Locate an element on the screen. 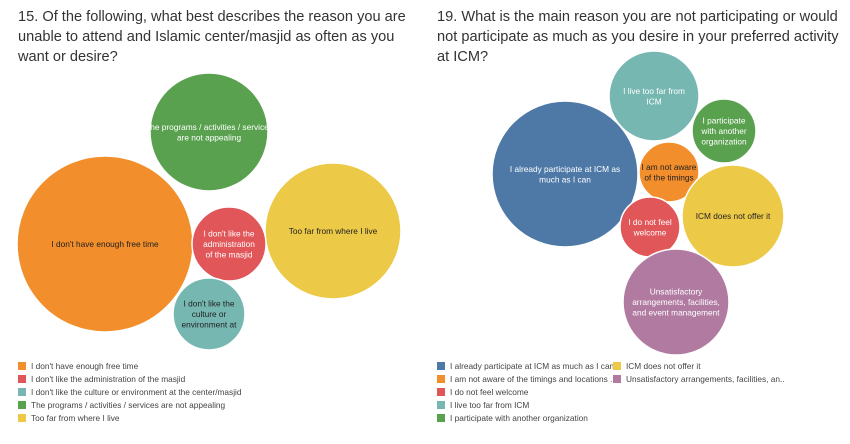  q19-legend-item: I live too far from ICM is located at coordinates (483, 405).